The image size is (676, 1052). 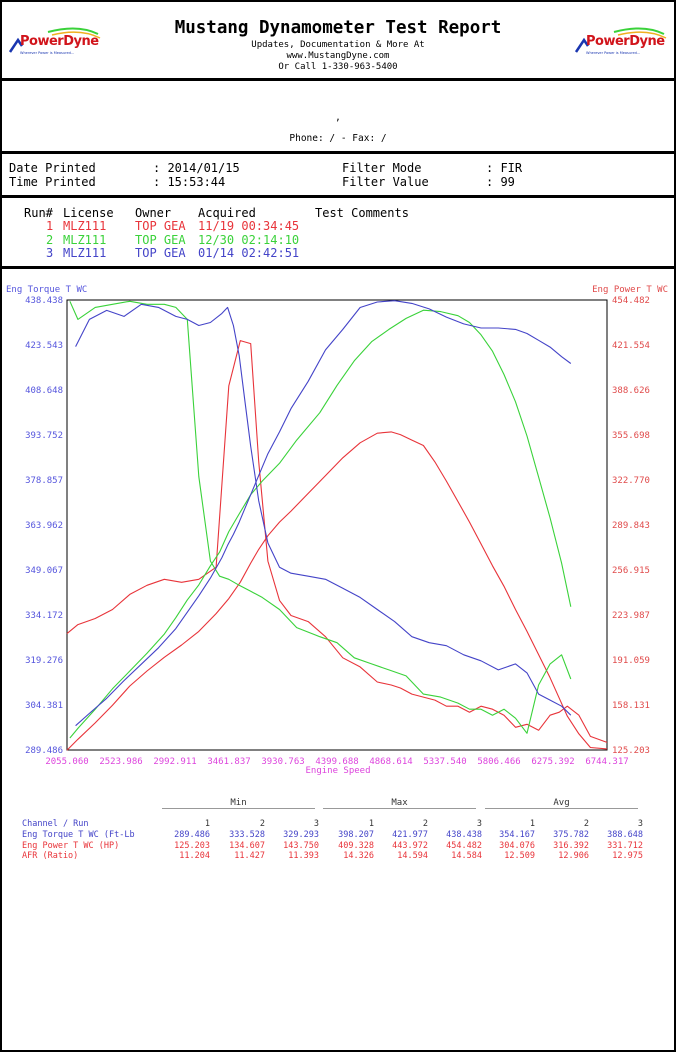 What do you see at coordinates (50, 240) in the screenshot?
I see `run-row-number: 2` at bounding box center [50, 240].